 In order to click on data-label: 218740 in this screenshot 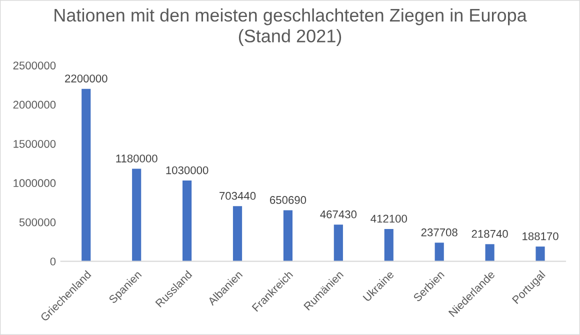, I will do `click(490, 234)`.